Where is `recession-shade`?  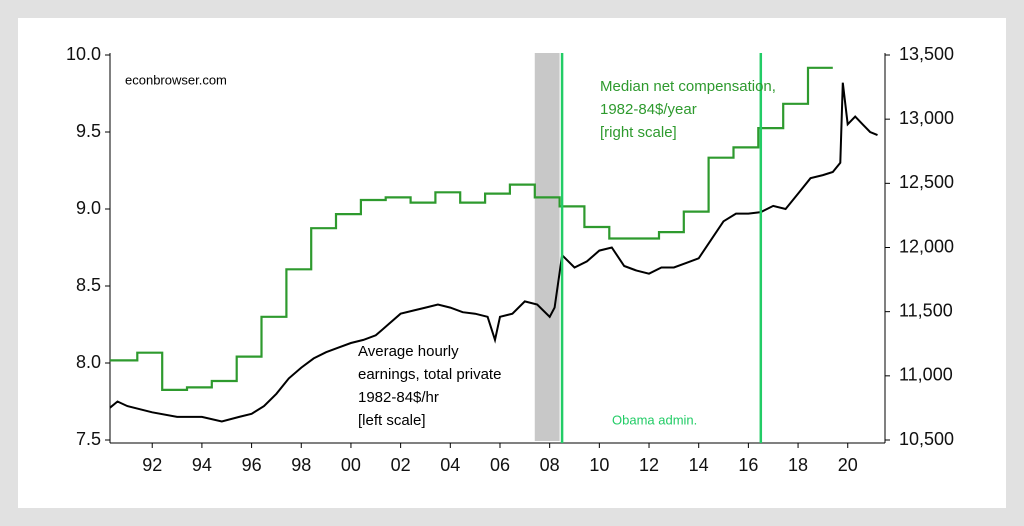
recession-shade is located at coordinates (547, 247).